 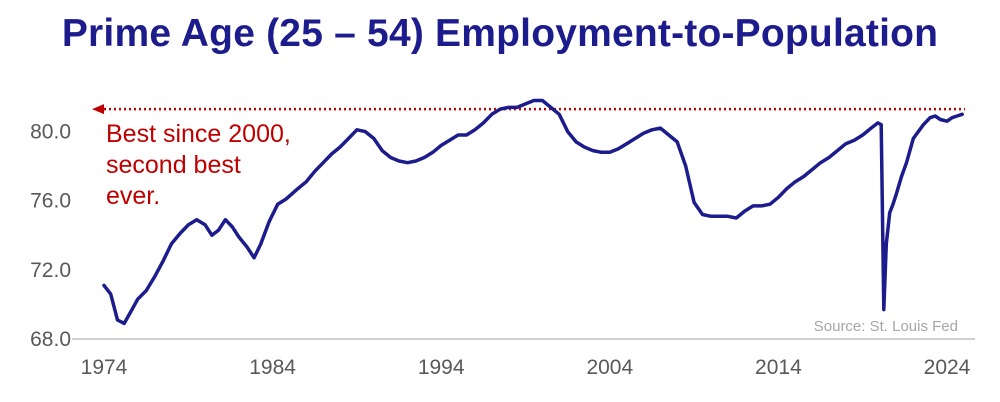 What do you see at coordinates (50, 132) in the screenshot?
I see `y-tick-label: 80.0` at bounding box center [50, 132].